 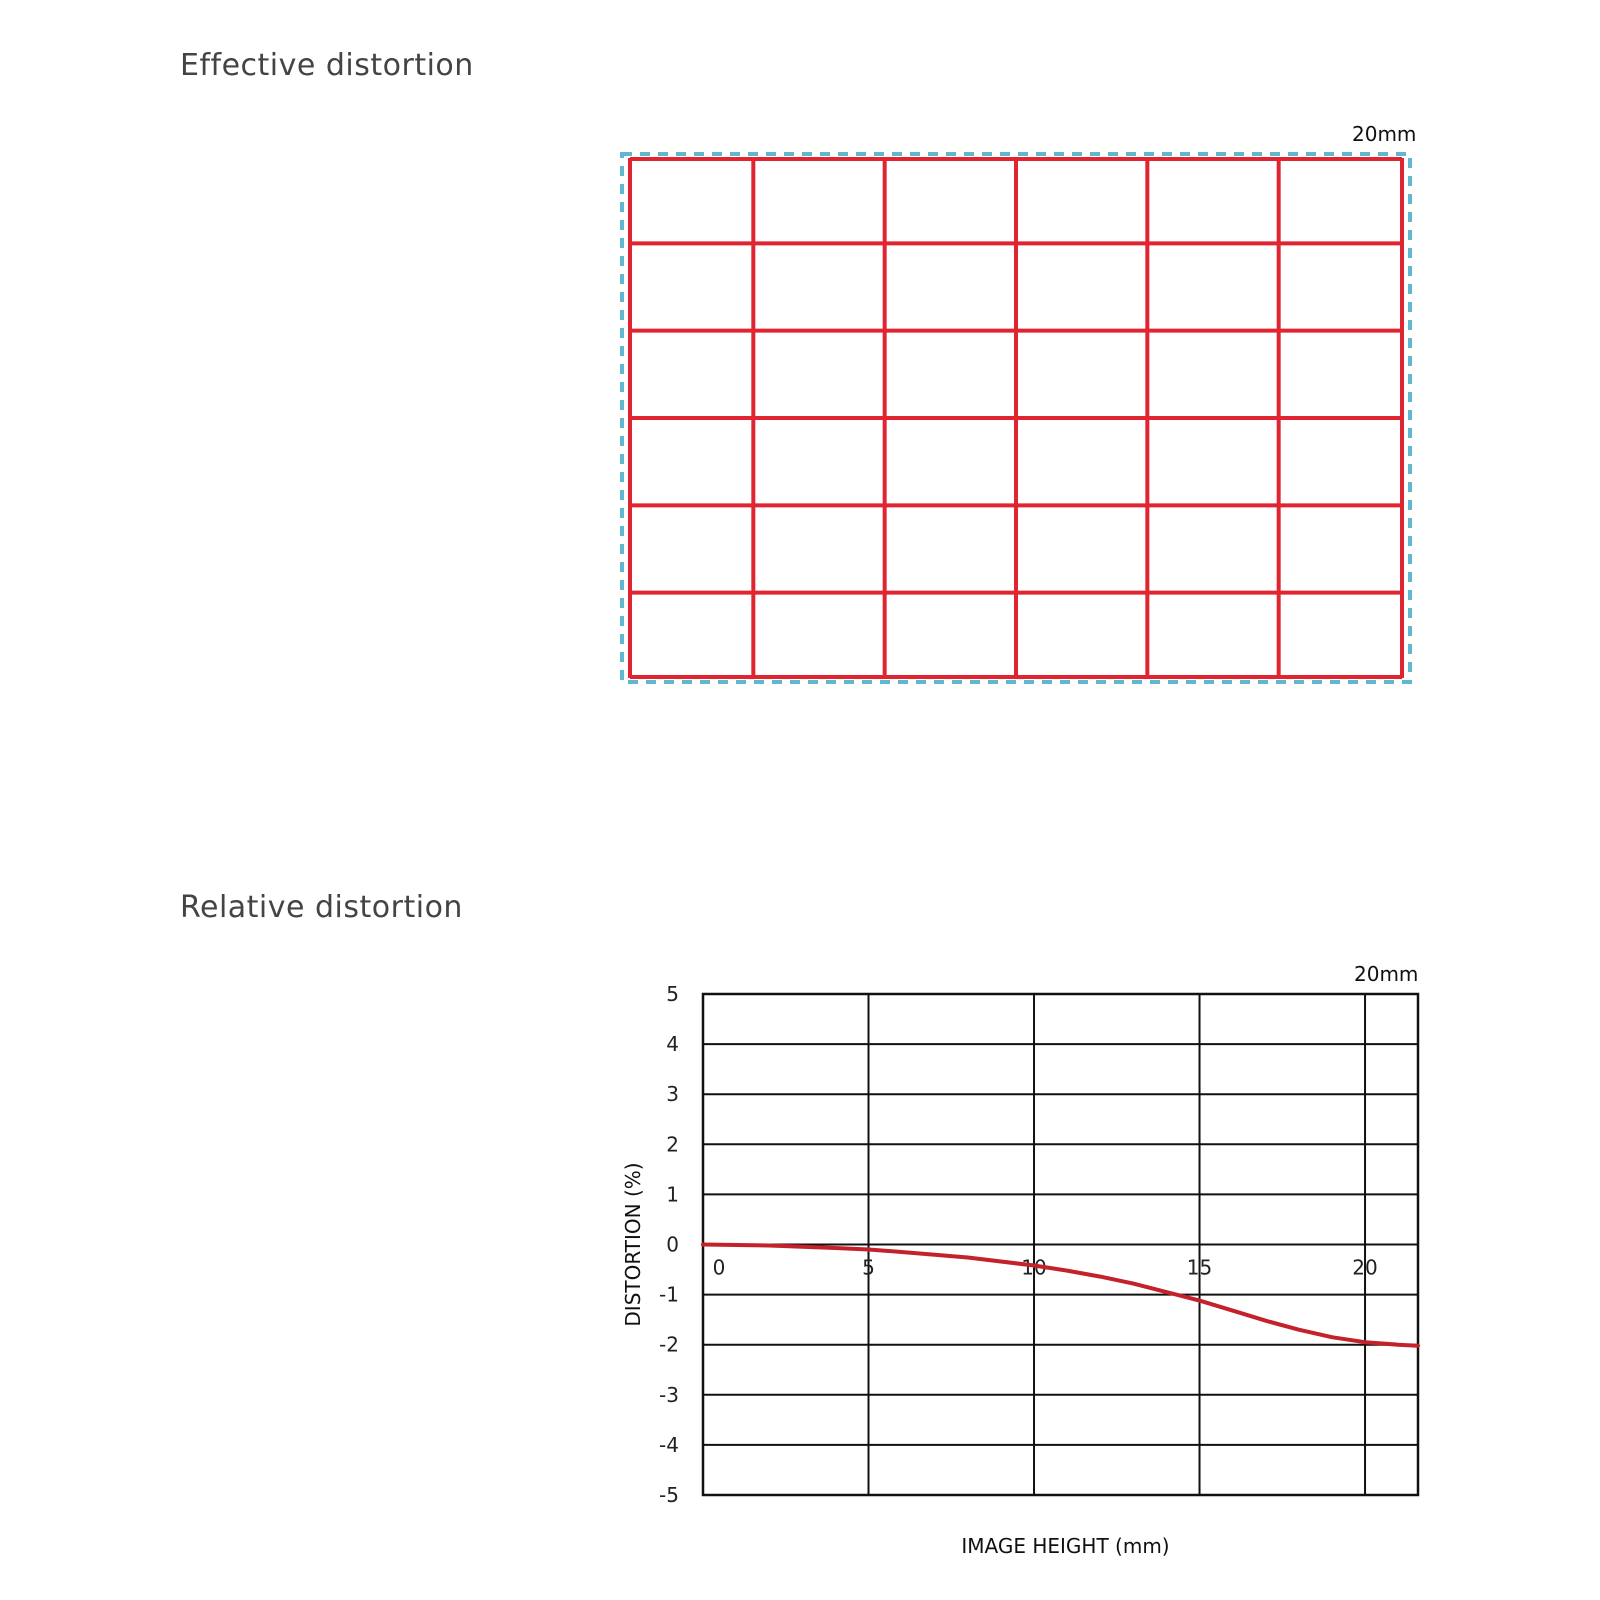 What do you see at coordinates (633, 1244) in the screenshot?
I see `y-axis-label: DISTORTION (%)` at bounding box center [633, 1244].